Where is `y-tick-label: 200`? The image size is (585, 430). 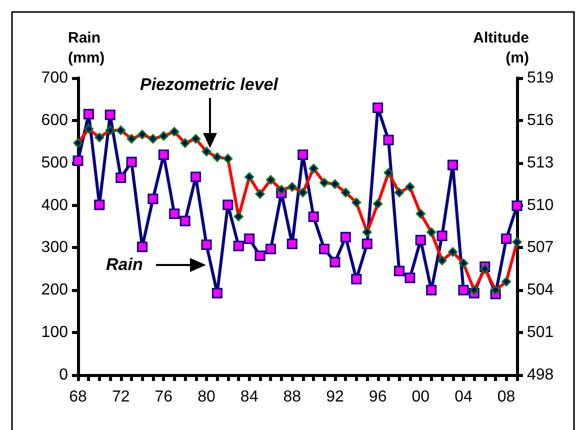
y-tick-label: 200 is located at coordinates (54, 290).